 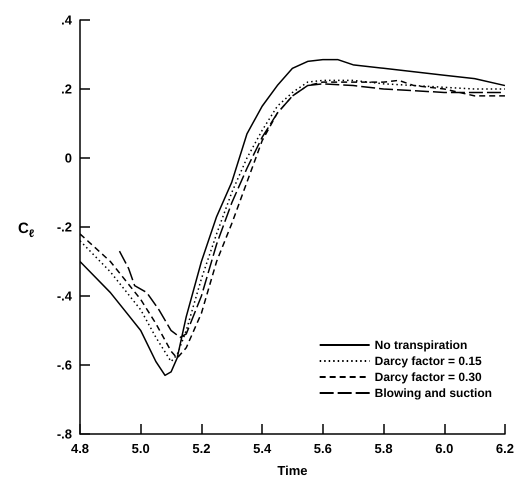 What do you see at coordinates (26, 230) in the screenshot?
I see `y-axis-title: C$_{ℓ}$` at bounding box center [26, 230].